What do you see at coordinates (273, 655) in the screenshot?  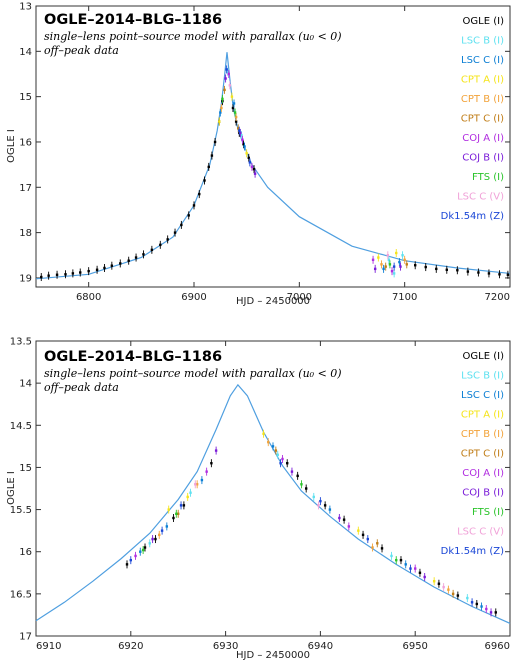 I see `x-axis-label: HJD – 2450000` at bounding box center [273, 655].